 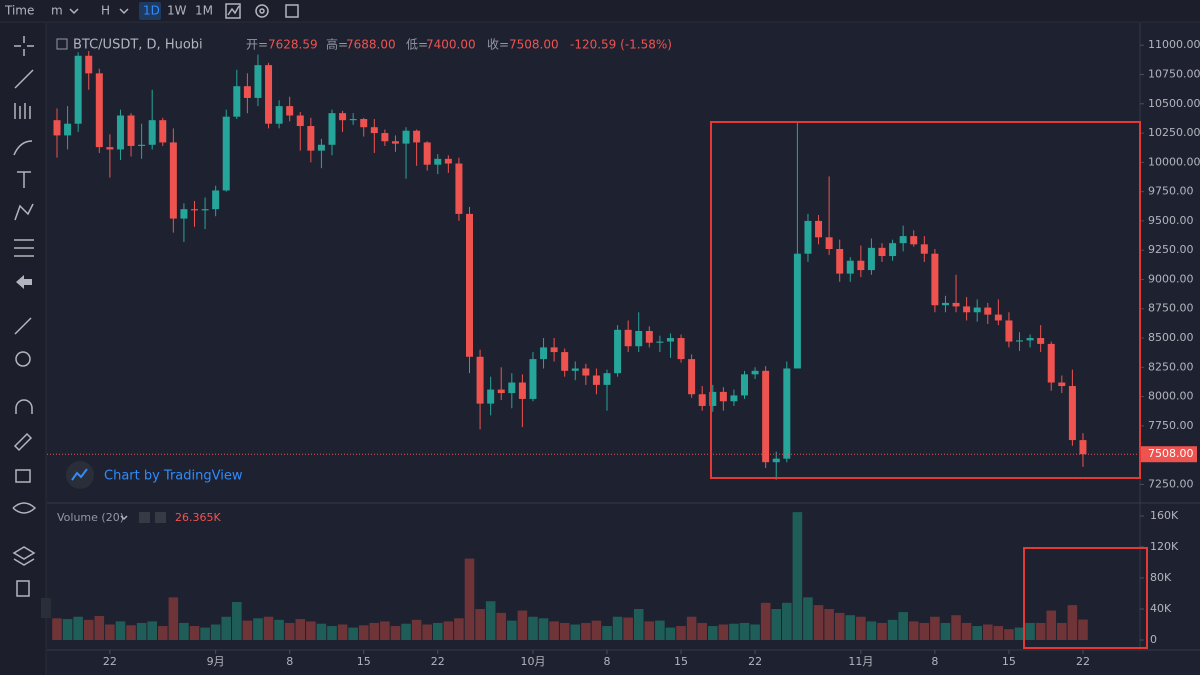 I want to click on y-tick-label: 9750.00, so click(x=1171, y=191).